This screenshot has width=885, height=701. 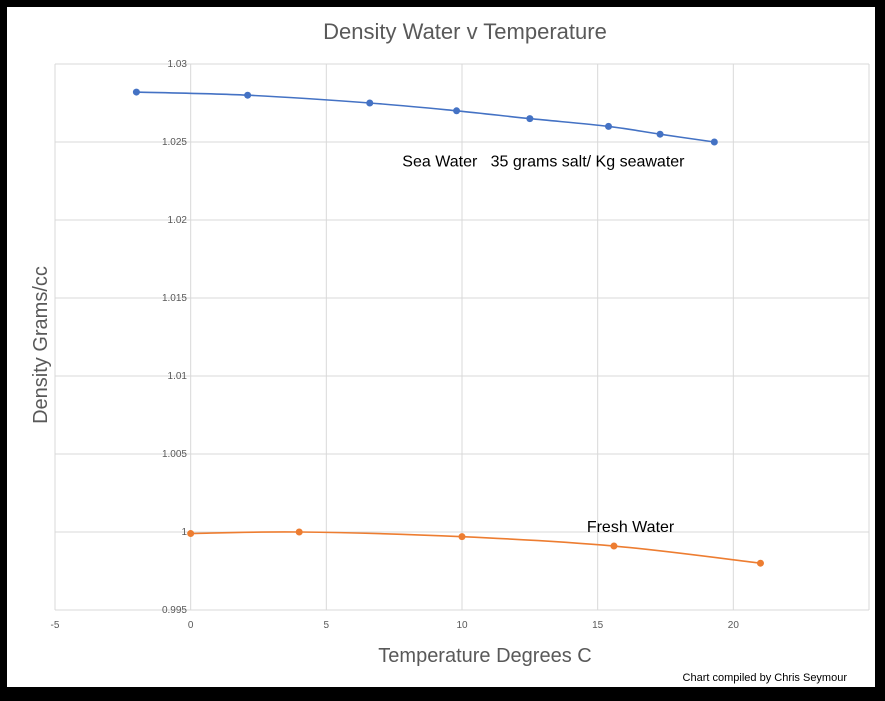 I want to click on y-tick-label: 1.01, so click(x=178, y=376).